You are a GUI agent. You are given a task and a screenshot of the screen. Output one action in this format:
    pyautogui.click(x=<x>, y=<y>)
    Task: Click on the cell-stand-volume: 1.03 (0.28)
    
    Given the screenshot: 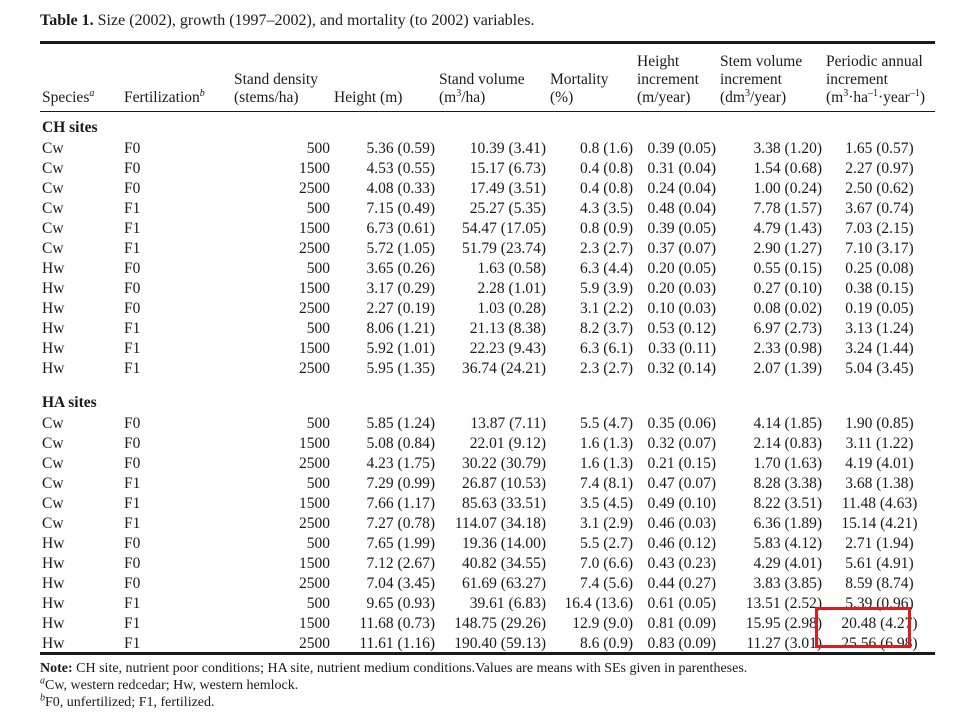 What is the action you would take?
    pyautogui.click(x=511, y=308)
    